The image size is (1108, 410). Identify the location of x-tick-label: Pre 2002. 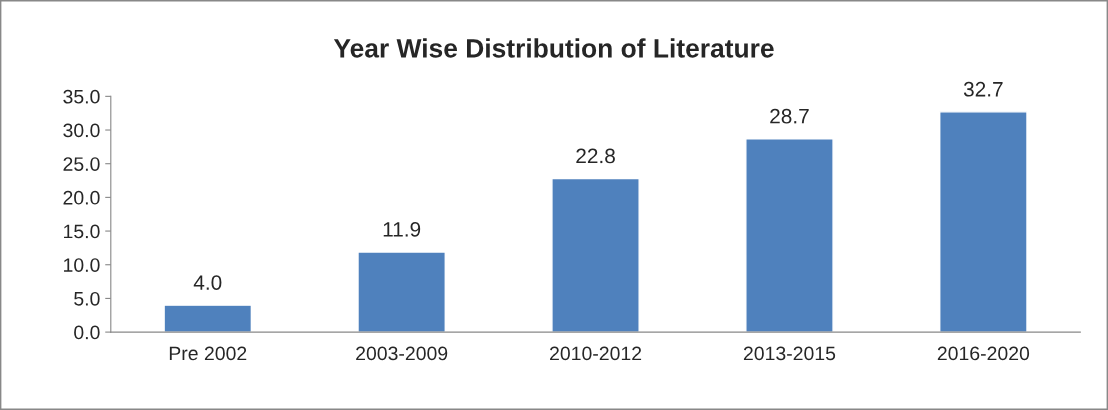
(208, 353).